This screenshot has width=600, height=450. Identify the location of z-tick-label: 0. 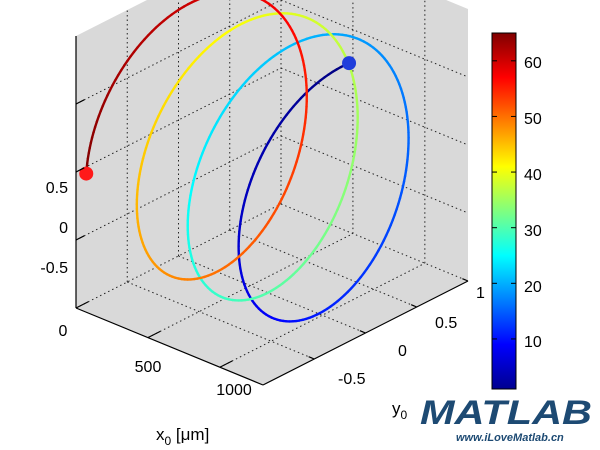
(63, 228).